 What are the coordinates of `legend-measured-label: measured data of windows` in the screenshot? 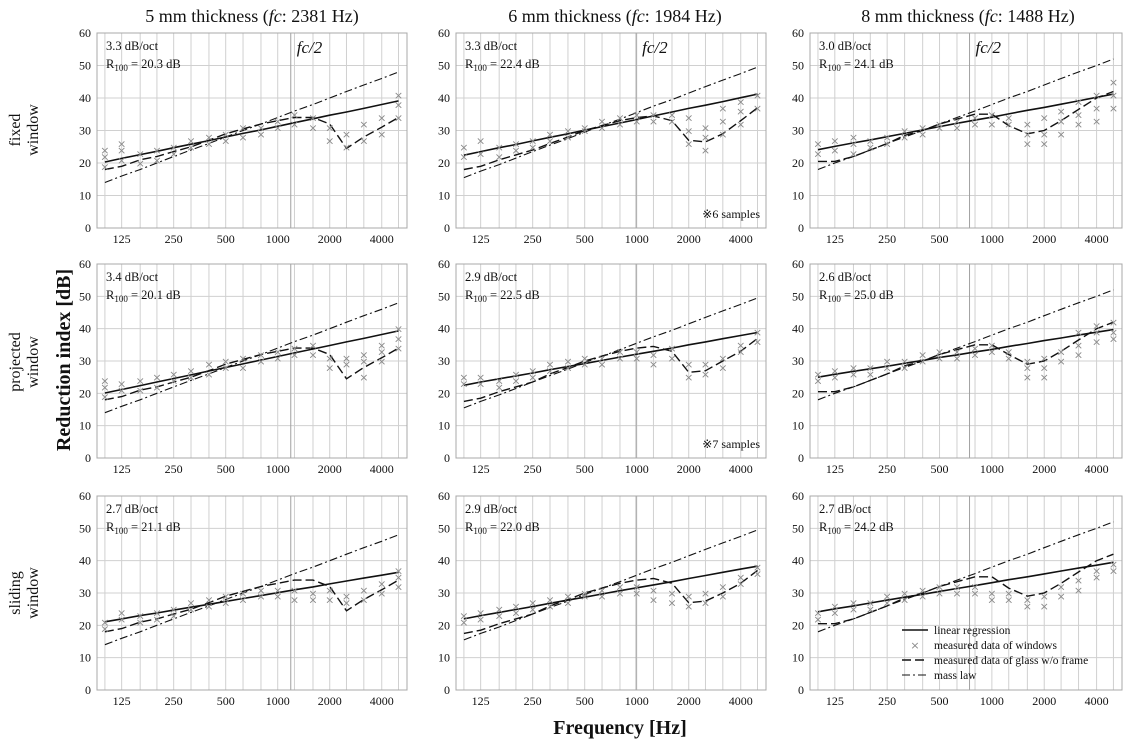 It's located at (995, 646).